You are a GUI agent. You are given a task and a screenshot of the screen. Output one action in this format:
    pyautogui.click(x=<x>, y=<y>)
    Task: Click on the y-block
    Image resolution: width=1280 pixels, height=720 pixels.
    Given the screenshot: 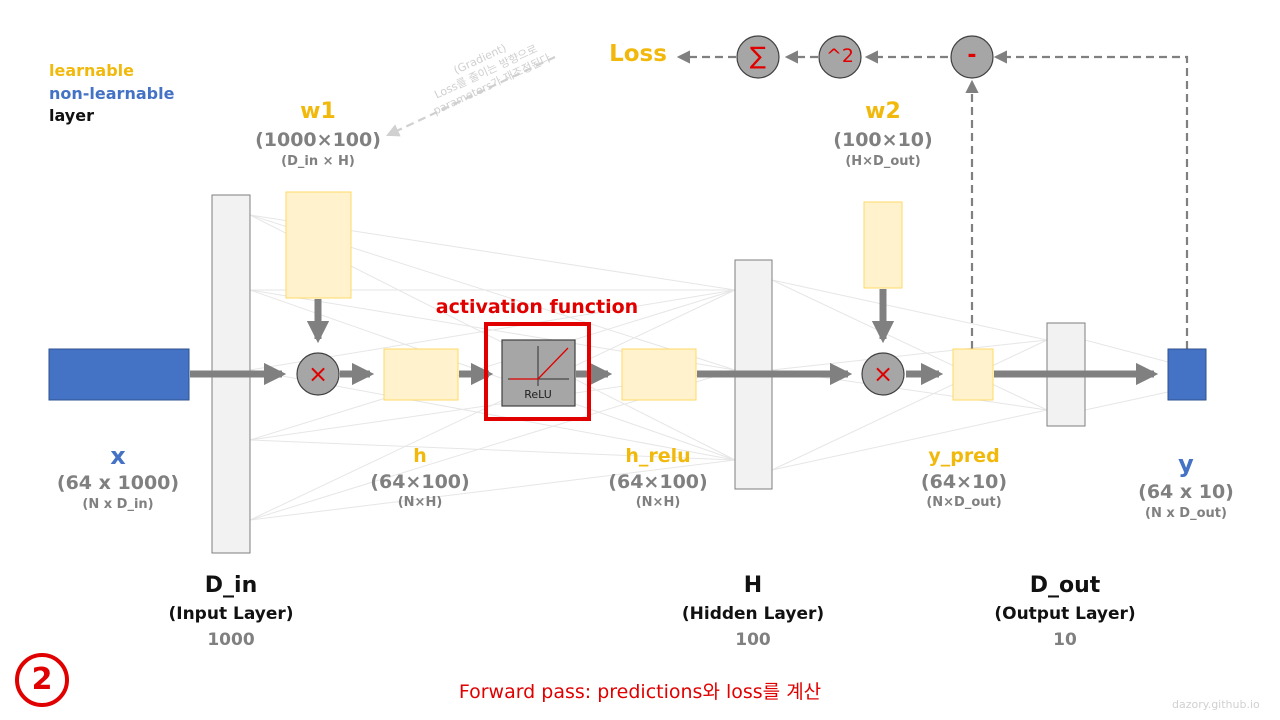 What is the action you would take?
    pyautogui.click(x=1187, y=374)
    